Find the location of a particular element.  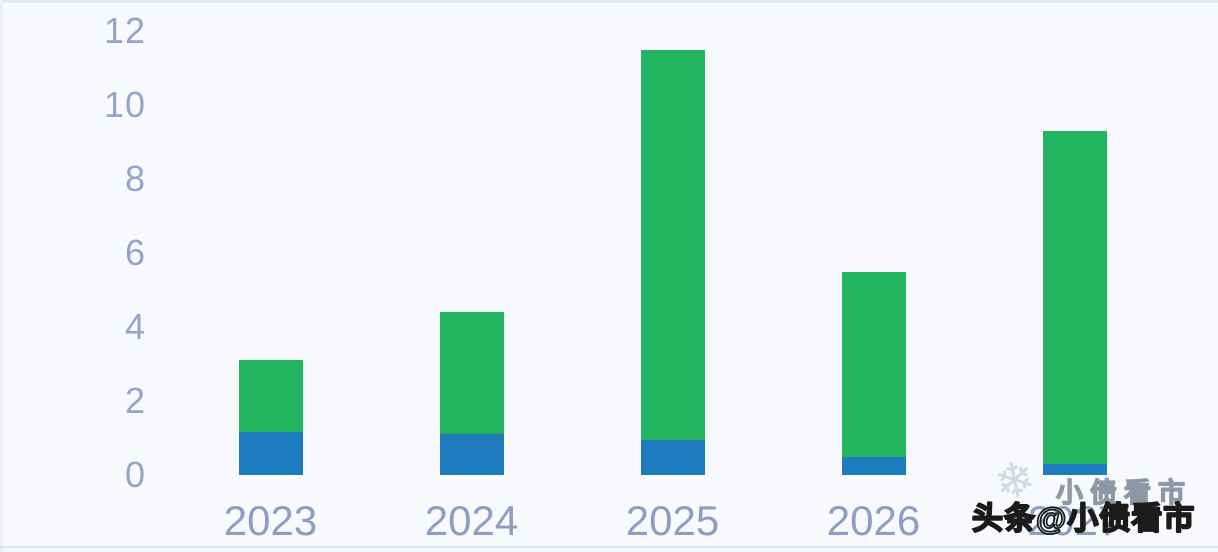

watermark-dark-text: 头条@小债看市 is located at coordinates (1083, 518).